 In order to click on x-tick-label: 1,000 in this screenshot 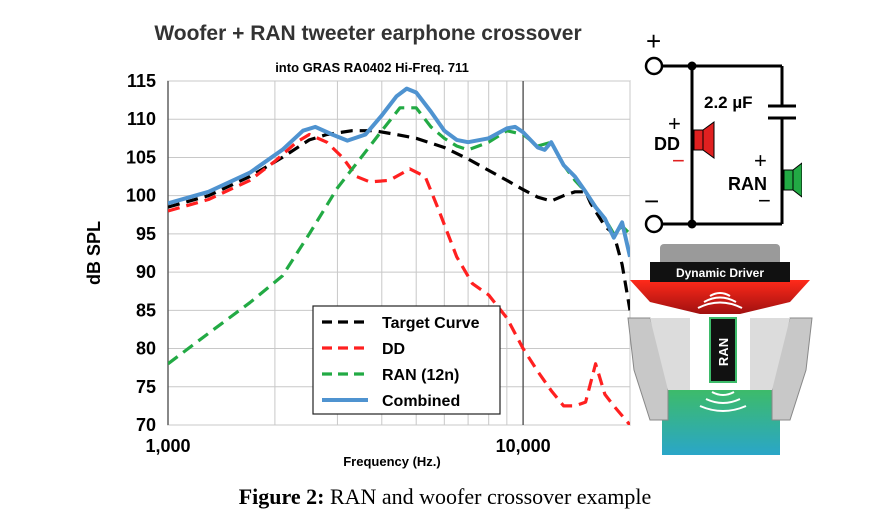, I will do `click(167, 446)`.